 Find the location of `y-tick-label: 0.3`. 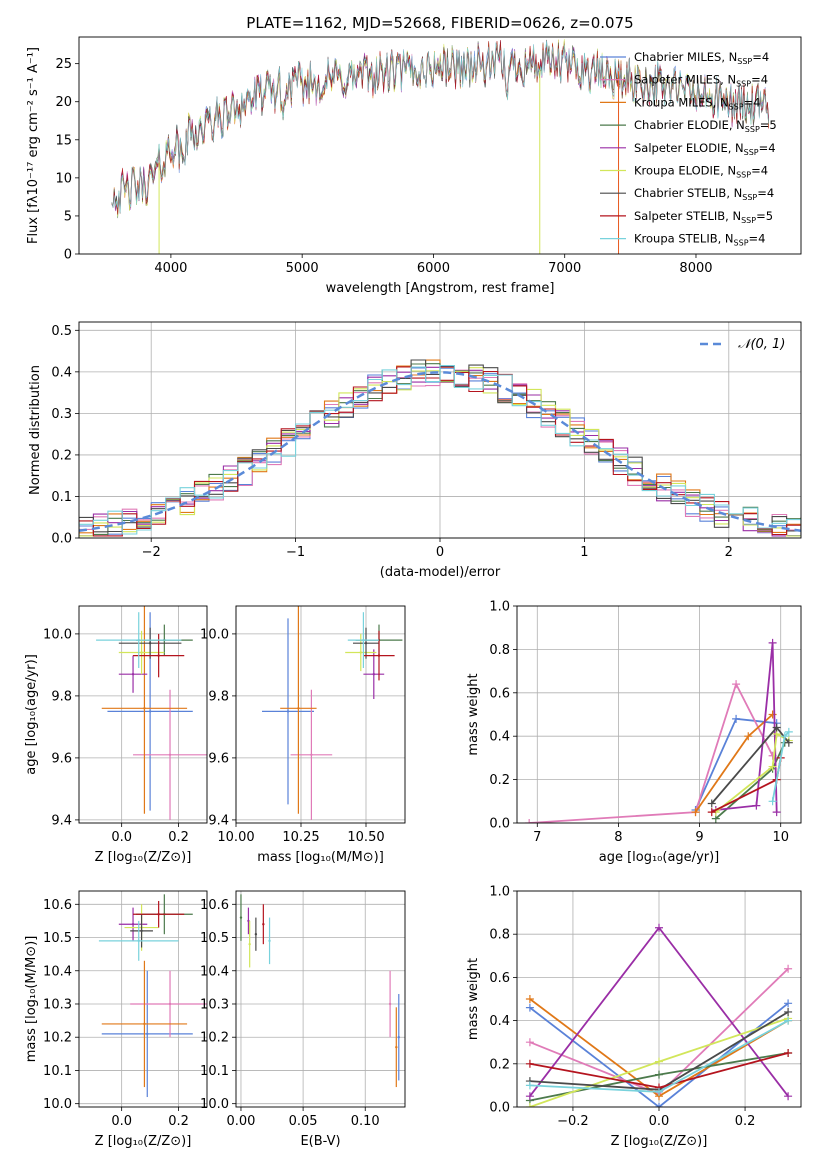

y-tick-label: 0.3 is located at coordinates (61, 414).